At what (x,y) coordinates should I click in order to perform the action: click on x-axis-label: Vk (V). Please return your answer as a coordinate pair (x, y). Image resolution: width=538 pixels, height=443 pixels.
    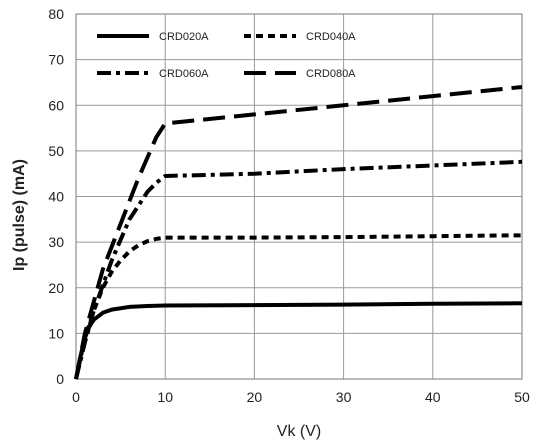
    Looking at the image, I should click on (299, 431).